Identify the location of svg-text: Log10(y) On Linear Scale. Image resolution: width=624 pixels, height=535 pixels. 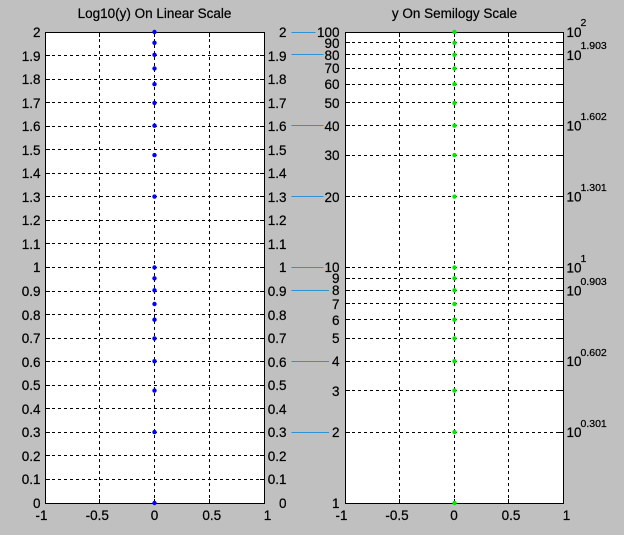
(155, 13).